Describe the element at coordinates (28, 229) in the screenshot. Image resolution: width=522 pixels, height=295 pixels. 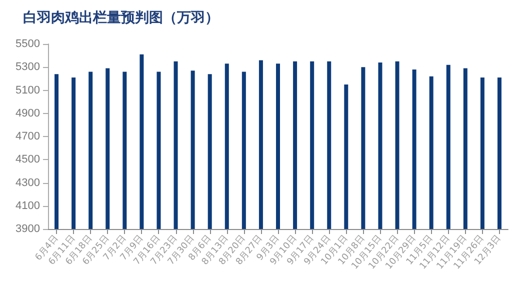
I see `y-tick-label: 3900` at that location.